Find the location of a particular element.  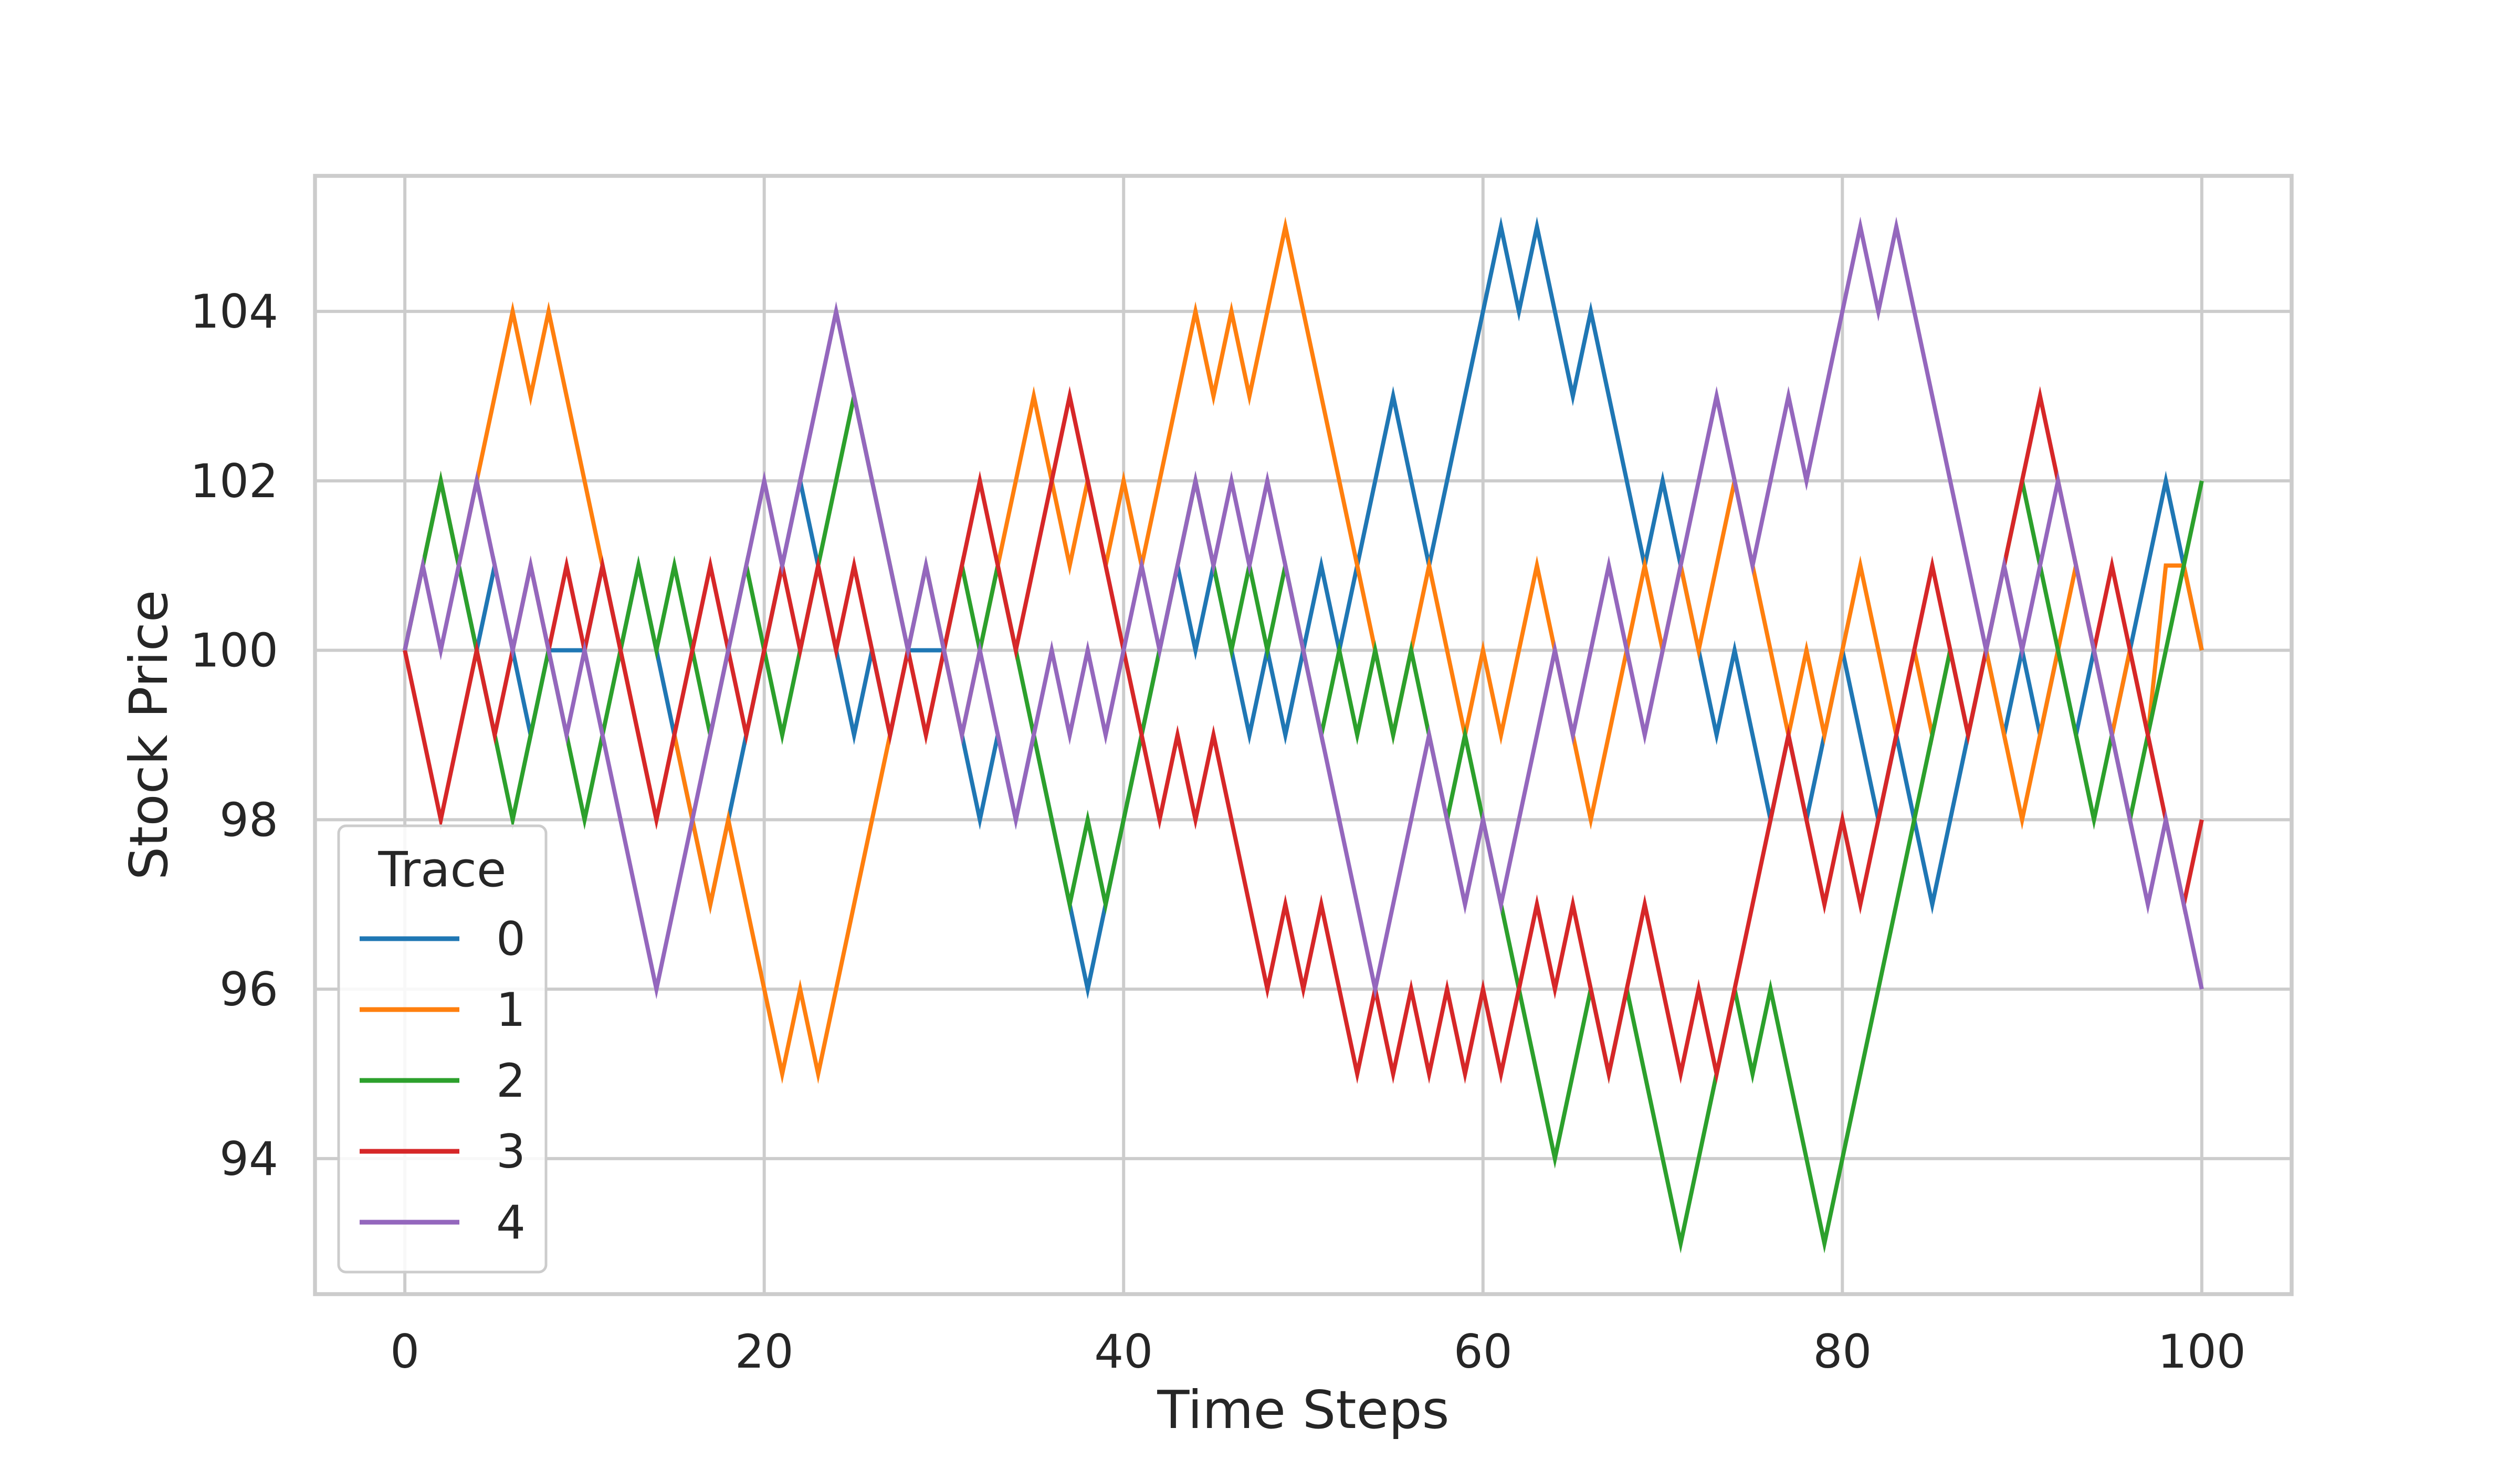

legend-label: 1 is located at coordinates (511, 1010).